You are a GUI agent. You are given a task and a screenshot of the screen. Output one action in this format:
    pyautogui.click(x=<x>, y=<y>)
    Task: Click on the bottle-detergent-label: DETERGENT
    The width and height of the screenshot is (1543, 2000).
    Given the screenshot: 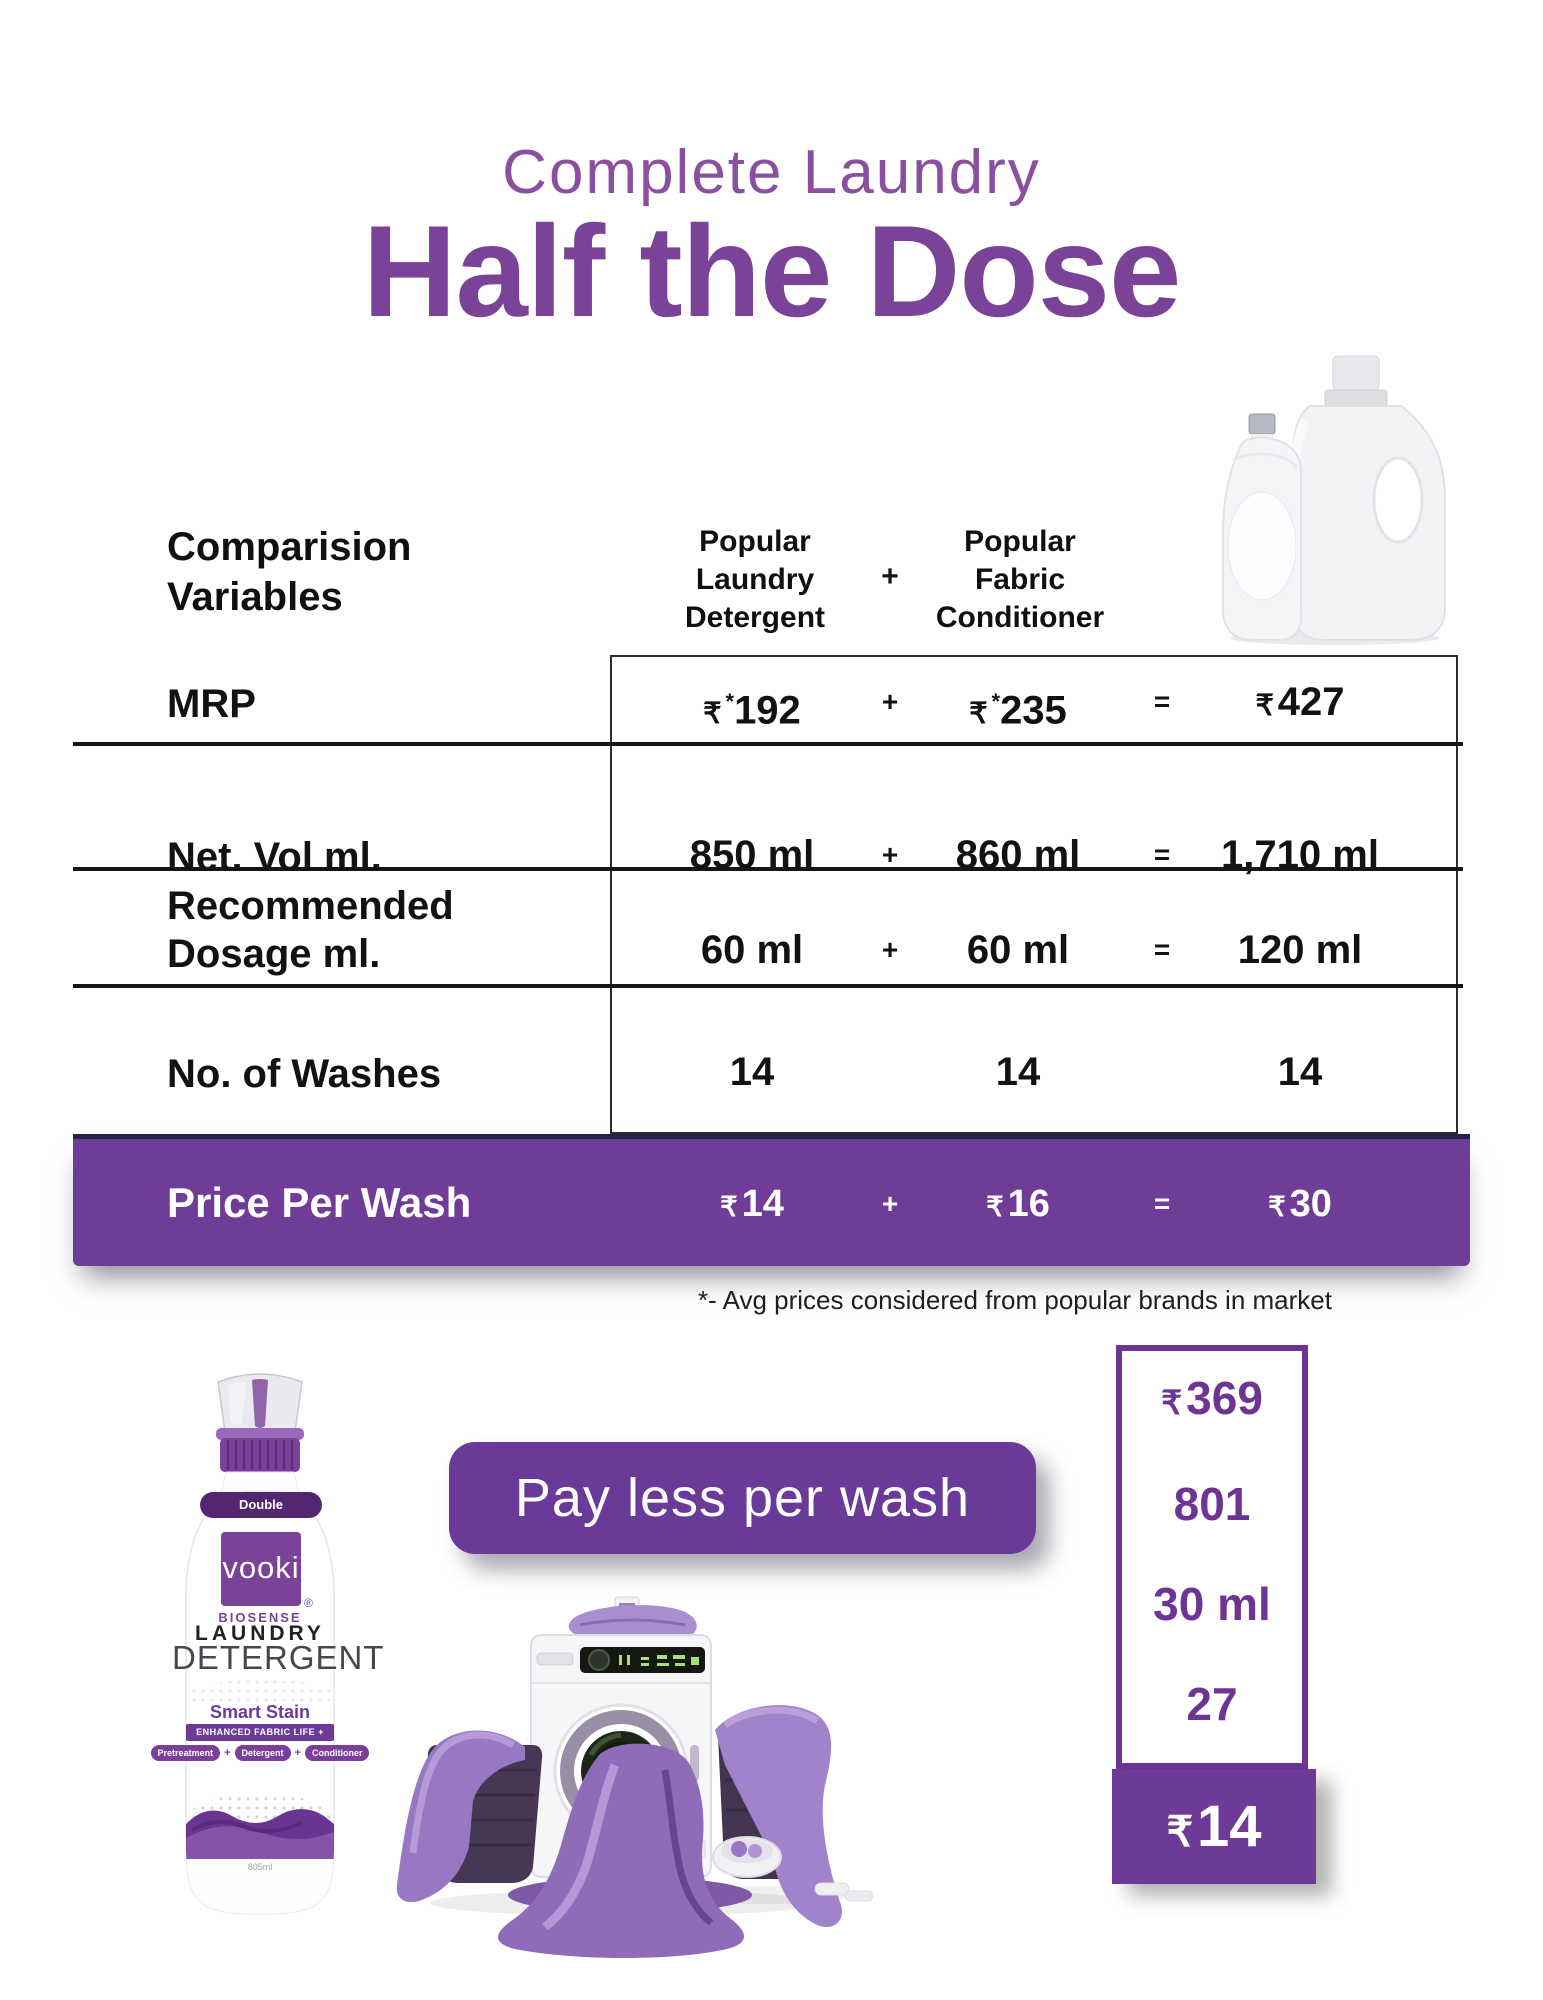 What is the action you would take?
    pyautogui.click(x=278, y=1657)
    